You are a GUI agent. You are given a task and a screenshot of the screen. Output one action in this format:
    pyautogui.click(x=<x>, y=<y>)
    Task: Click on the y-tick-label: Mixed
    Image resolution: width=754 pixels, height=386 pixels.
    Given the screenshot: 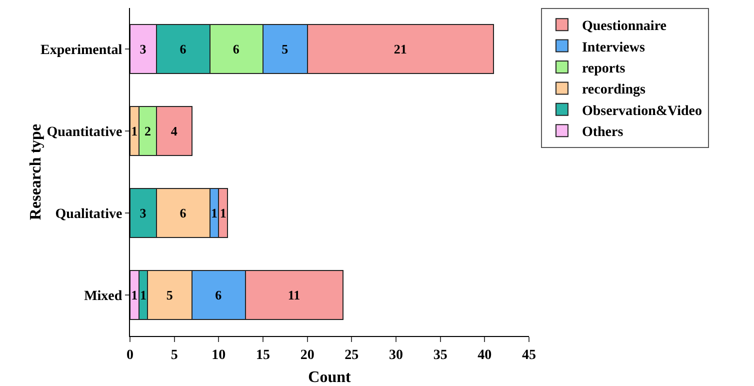 What is the action you would take?
    pyautogui.click(x=103, y=296)
    